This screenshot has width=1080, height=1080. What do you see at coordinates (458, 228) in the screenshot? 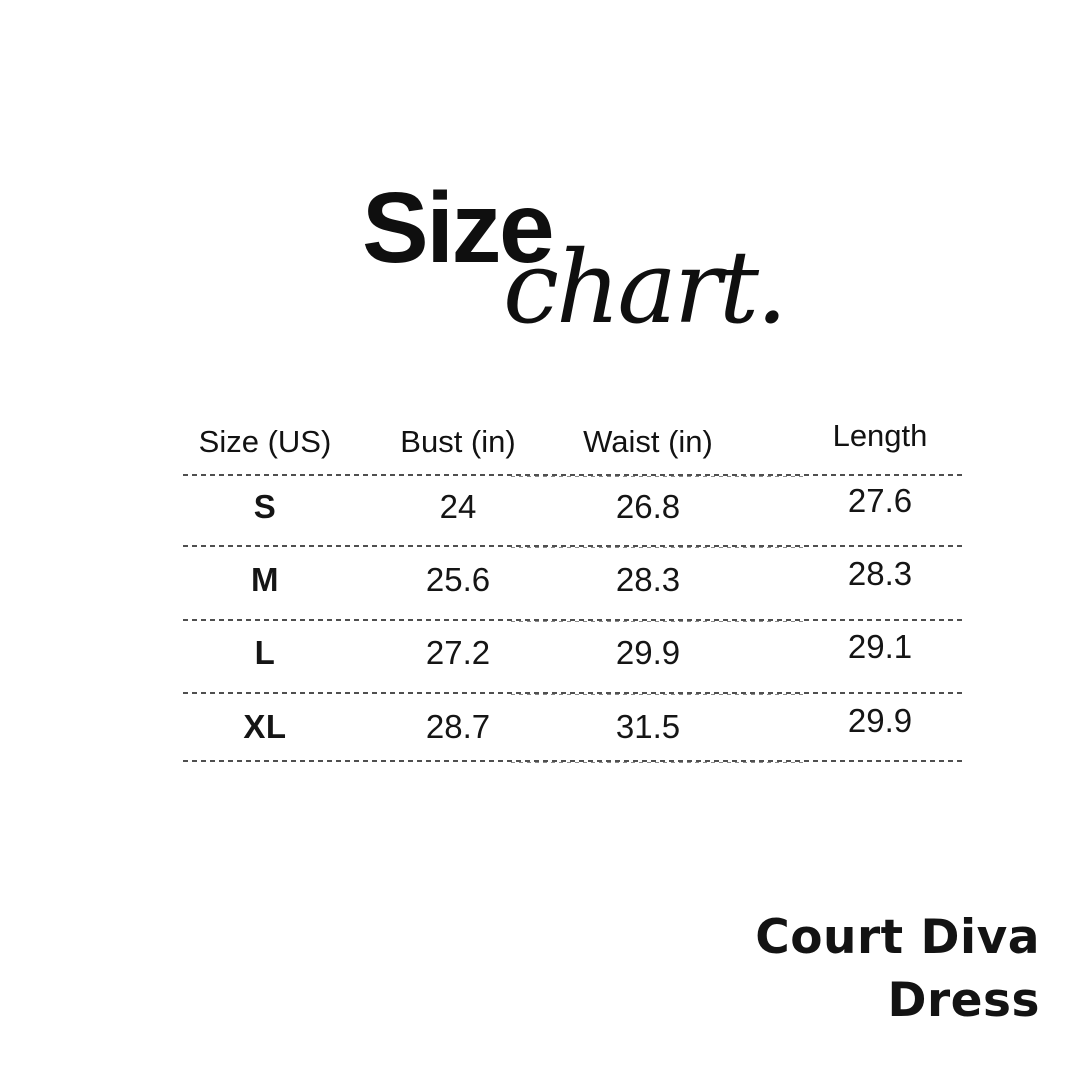
I see `page-title-size: Size` at bounding box center [458, 228].